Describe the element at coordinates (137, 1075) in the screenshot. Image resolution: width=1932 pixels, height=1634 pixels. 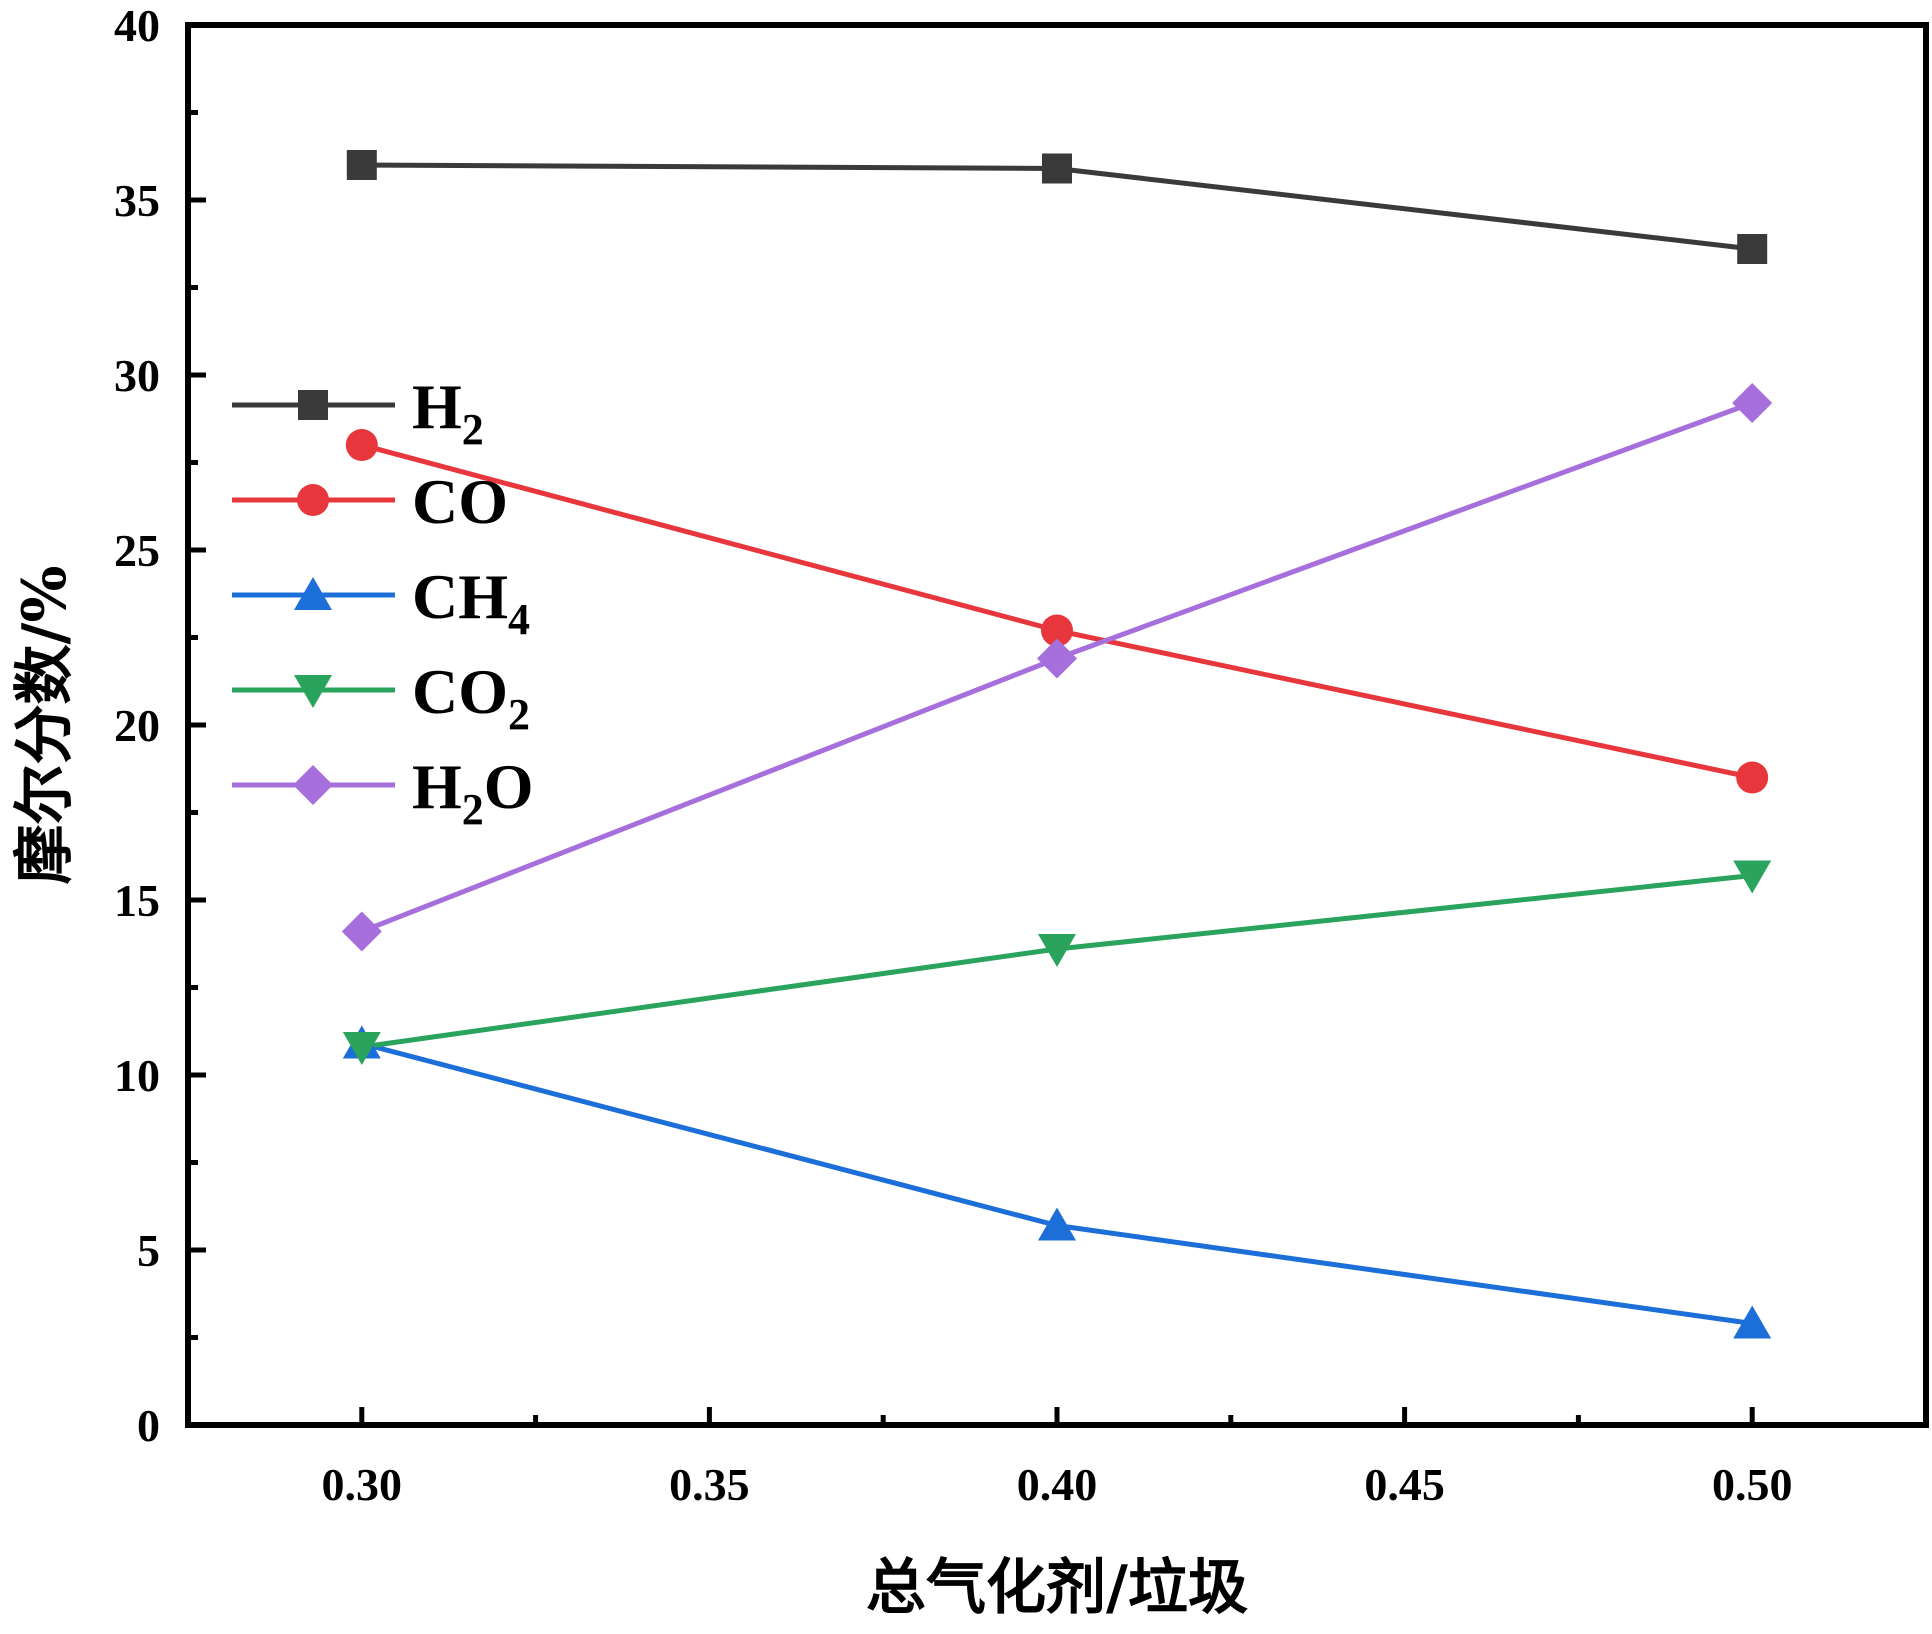
I see `y-tick-label: 10` at that location.